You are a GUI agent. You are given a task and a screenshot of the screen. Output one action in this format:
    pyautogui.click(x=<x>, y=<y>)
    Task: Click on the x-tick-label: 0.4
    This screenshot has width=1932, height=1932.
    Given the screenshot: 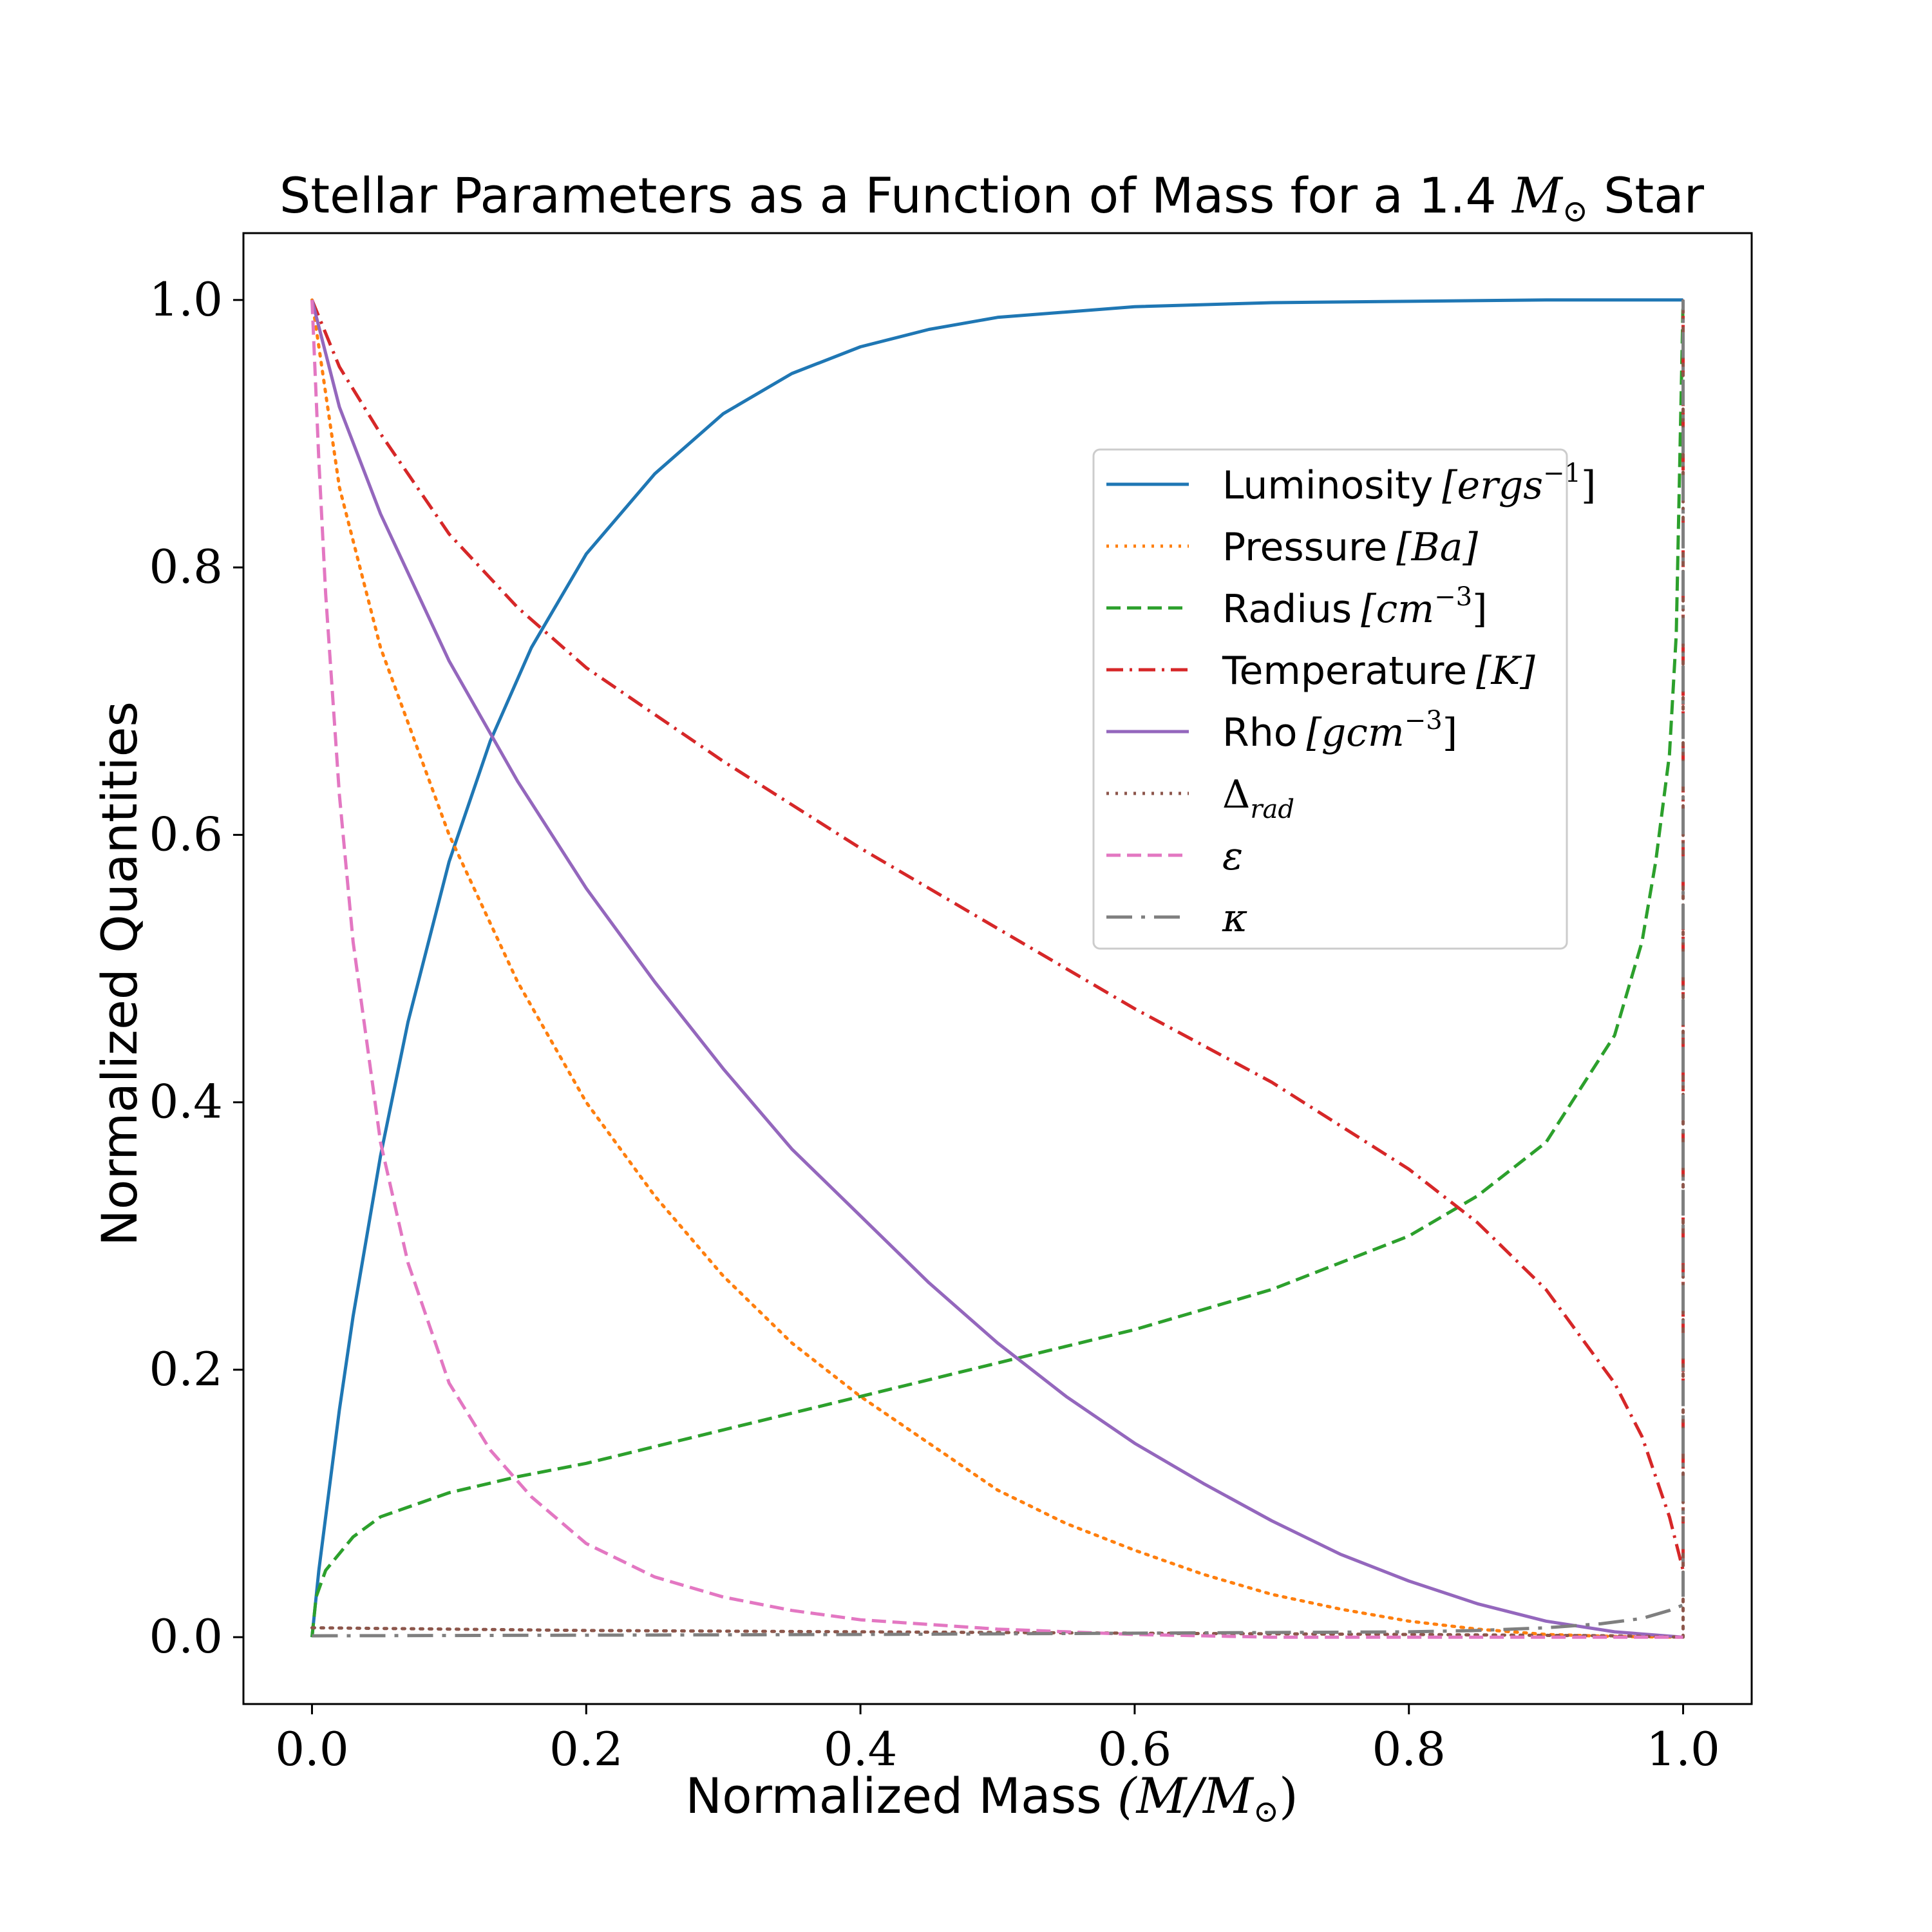 What is the action you would take?
    pyautogui.click(x=861, y=1749)
    